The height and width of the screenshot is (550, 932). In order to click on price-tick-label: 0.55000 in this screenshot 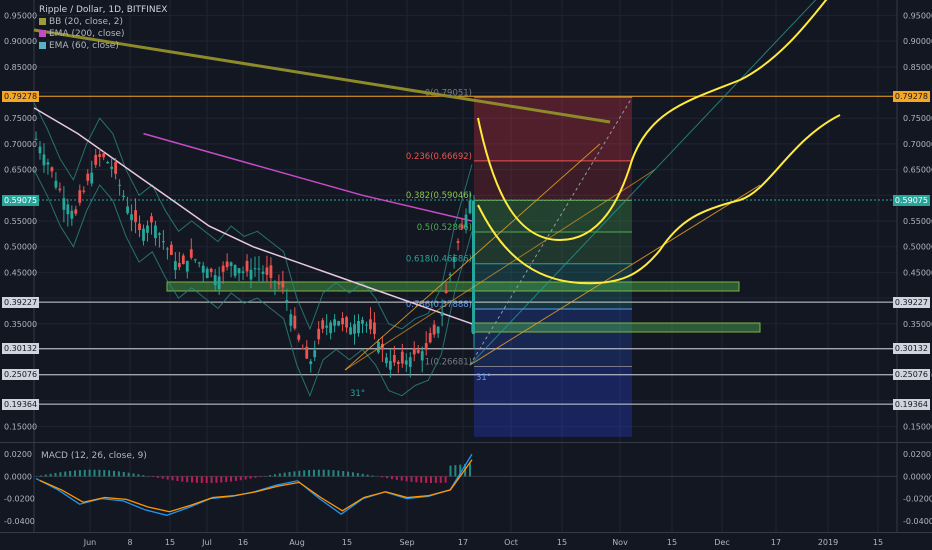, I will do `click(917, 221)`.